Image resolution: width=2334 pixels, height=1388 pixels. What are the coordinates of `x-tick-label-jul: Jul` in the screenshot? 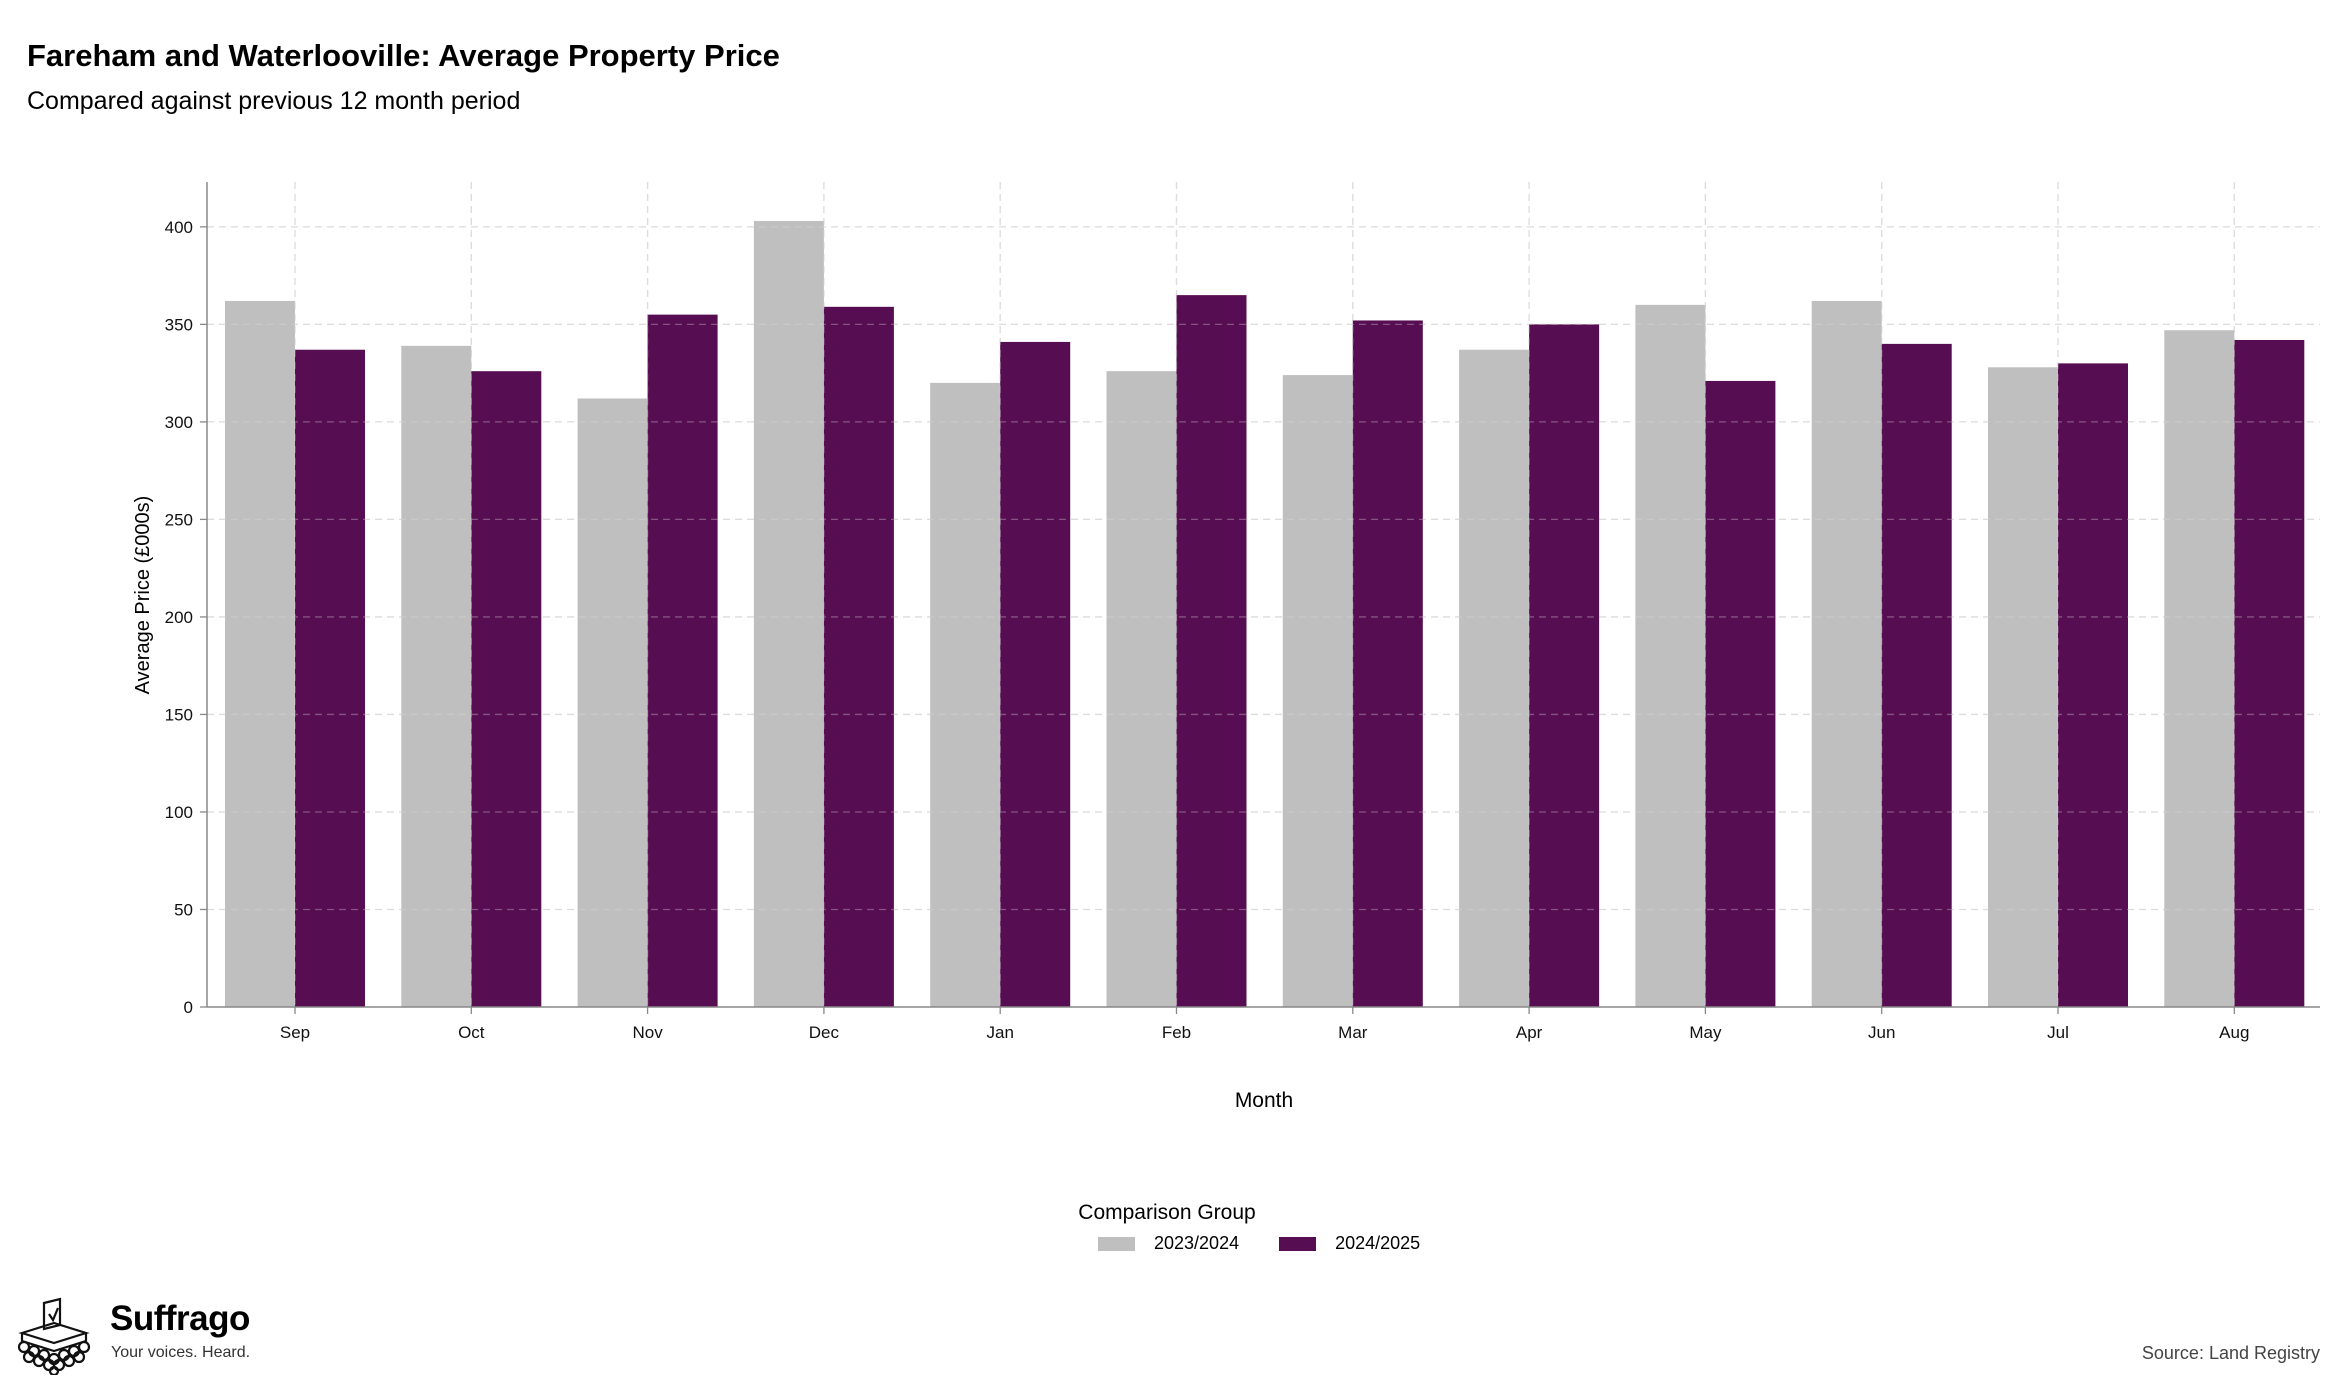 It's located at (2058, 1032).